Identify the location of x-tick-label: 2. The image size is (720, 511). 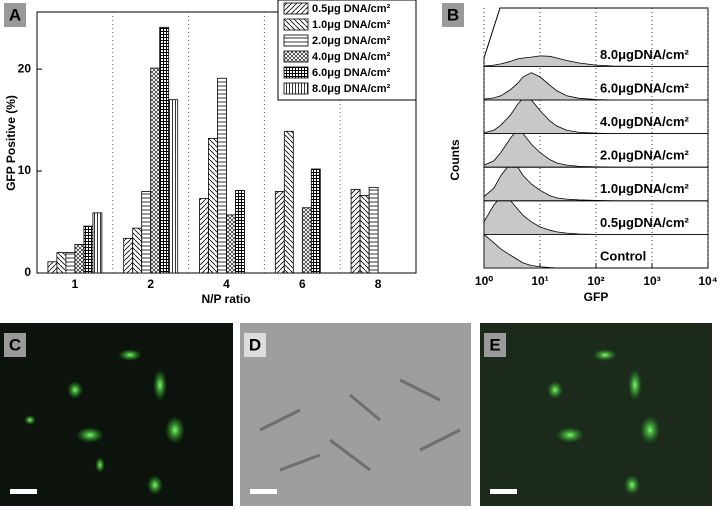
(150, 284).